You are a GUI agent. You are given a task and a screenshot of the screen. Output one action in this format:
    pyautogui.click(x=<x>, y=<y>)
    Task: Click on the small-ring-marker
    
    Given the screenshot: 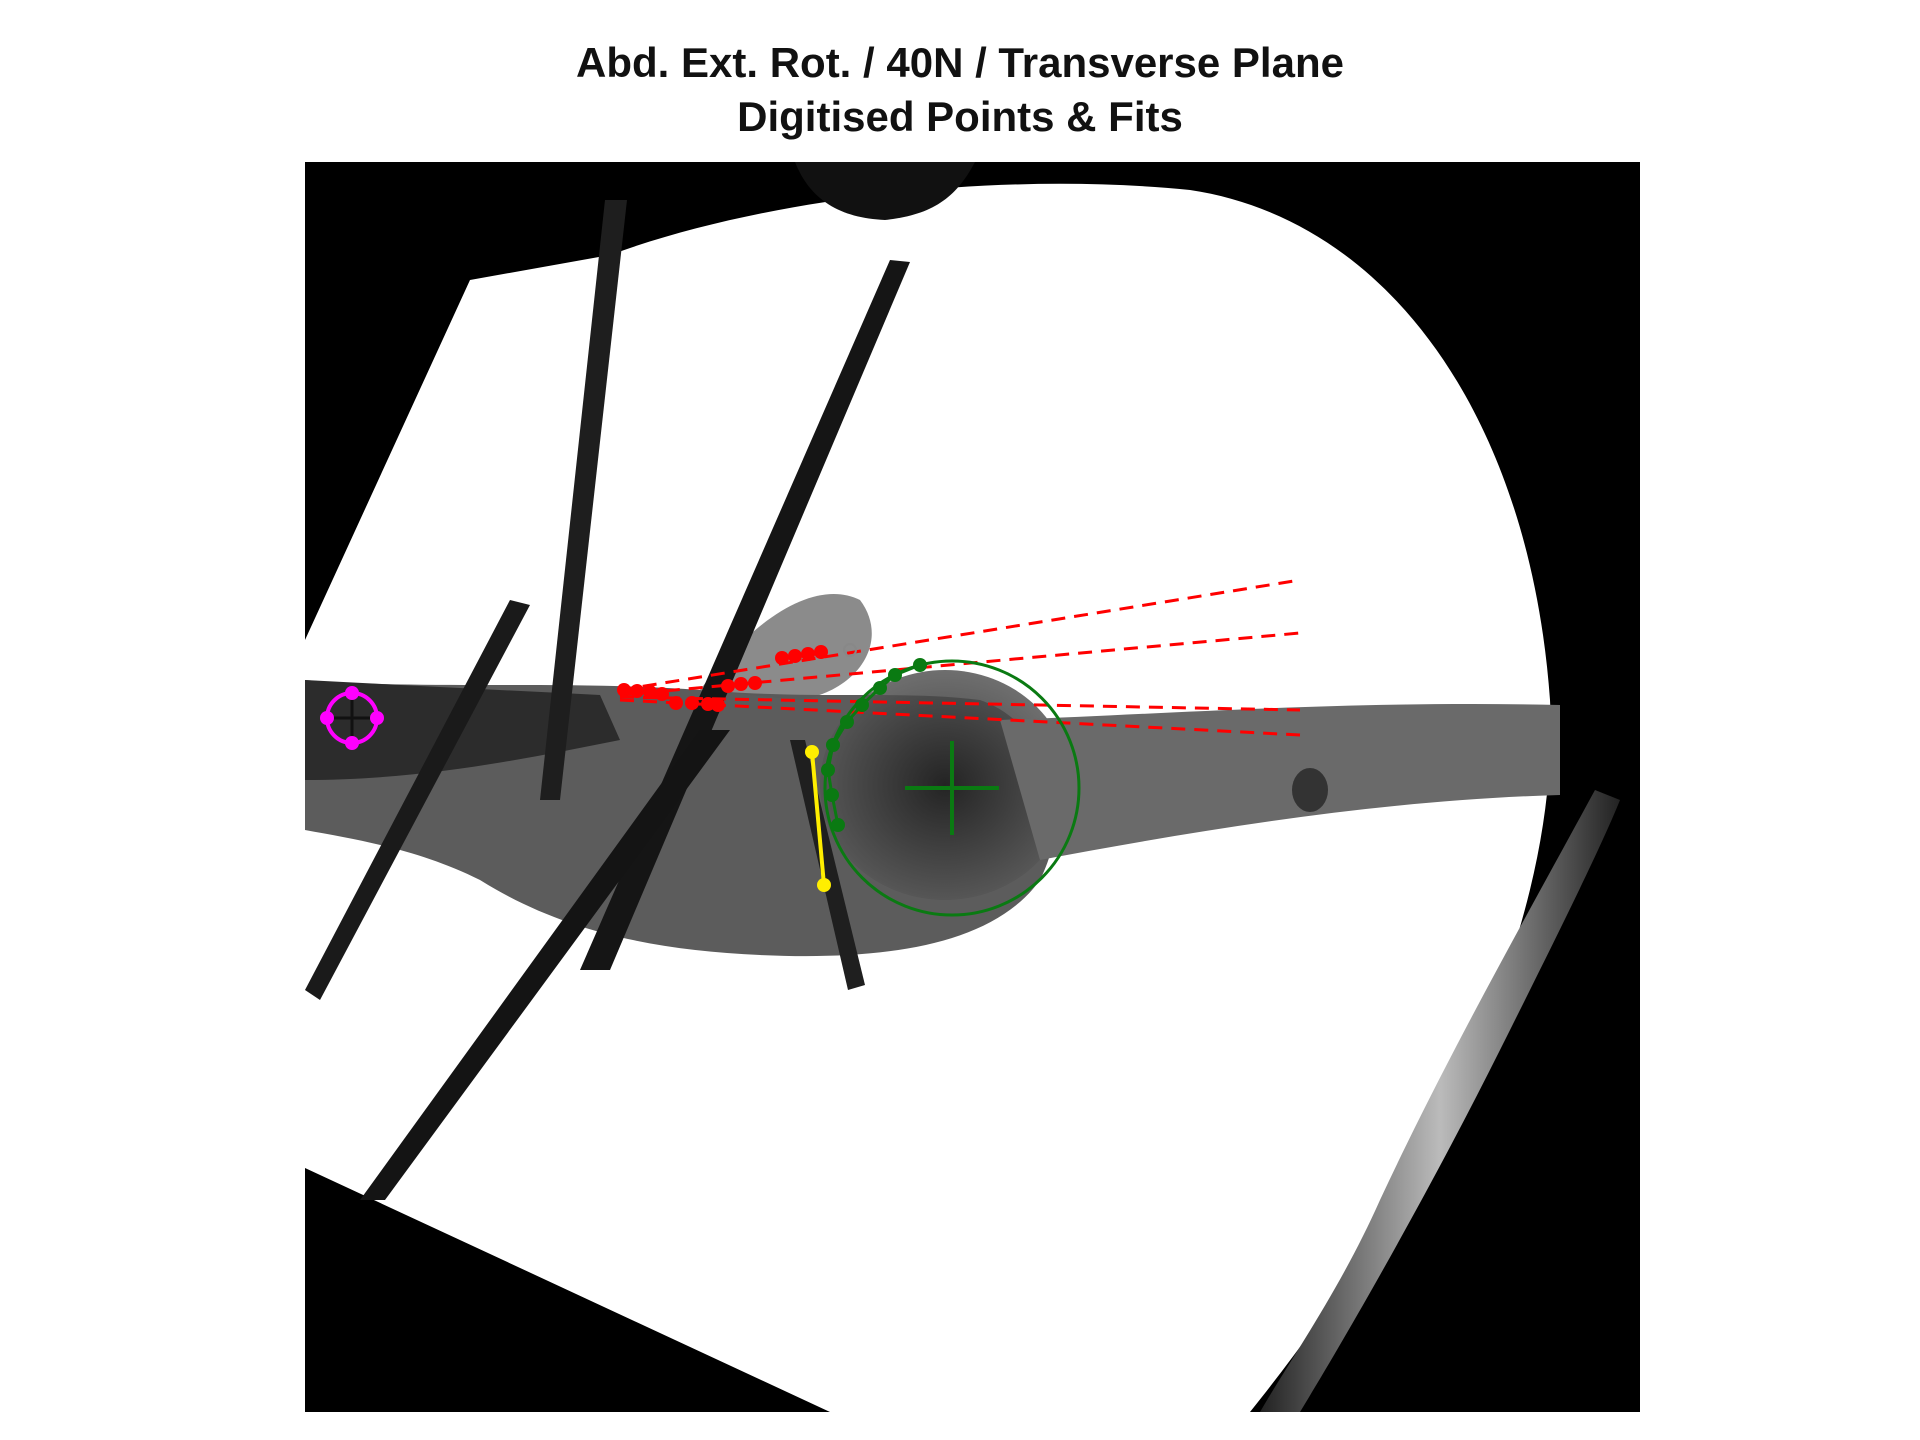 What is the action you would take?
    pyautogui.click(x=850, y=650)
    